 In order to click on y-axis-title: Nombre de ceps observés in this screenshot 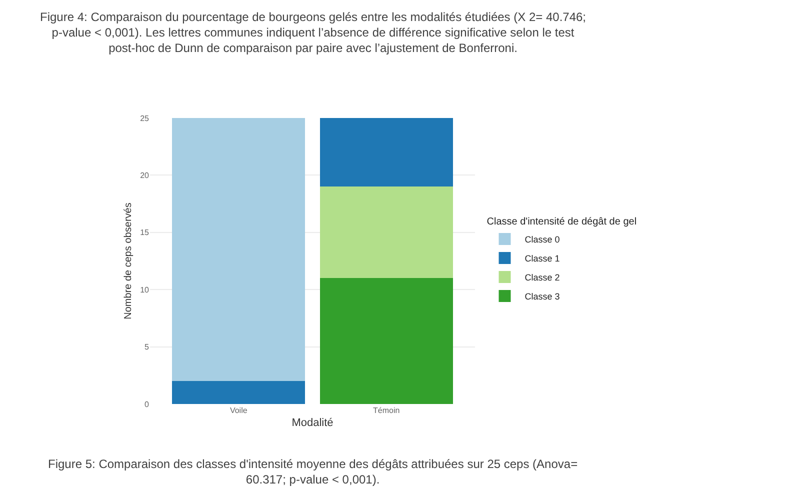, I will do `click(128, 261)`.